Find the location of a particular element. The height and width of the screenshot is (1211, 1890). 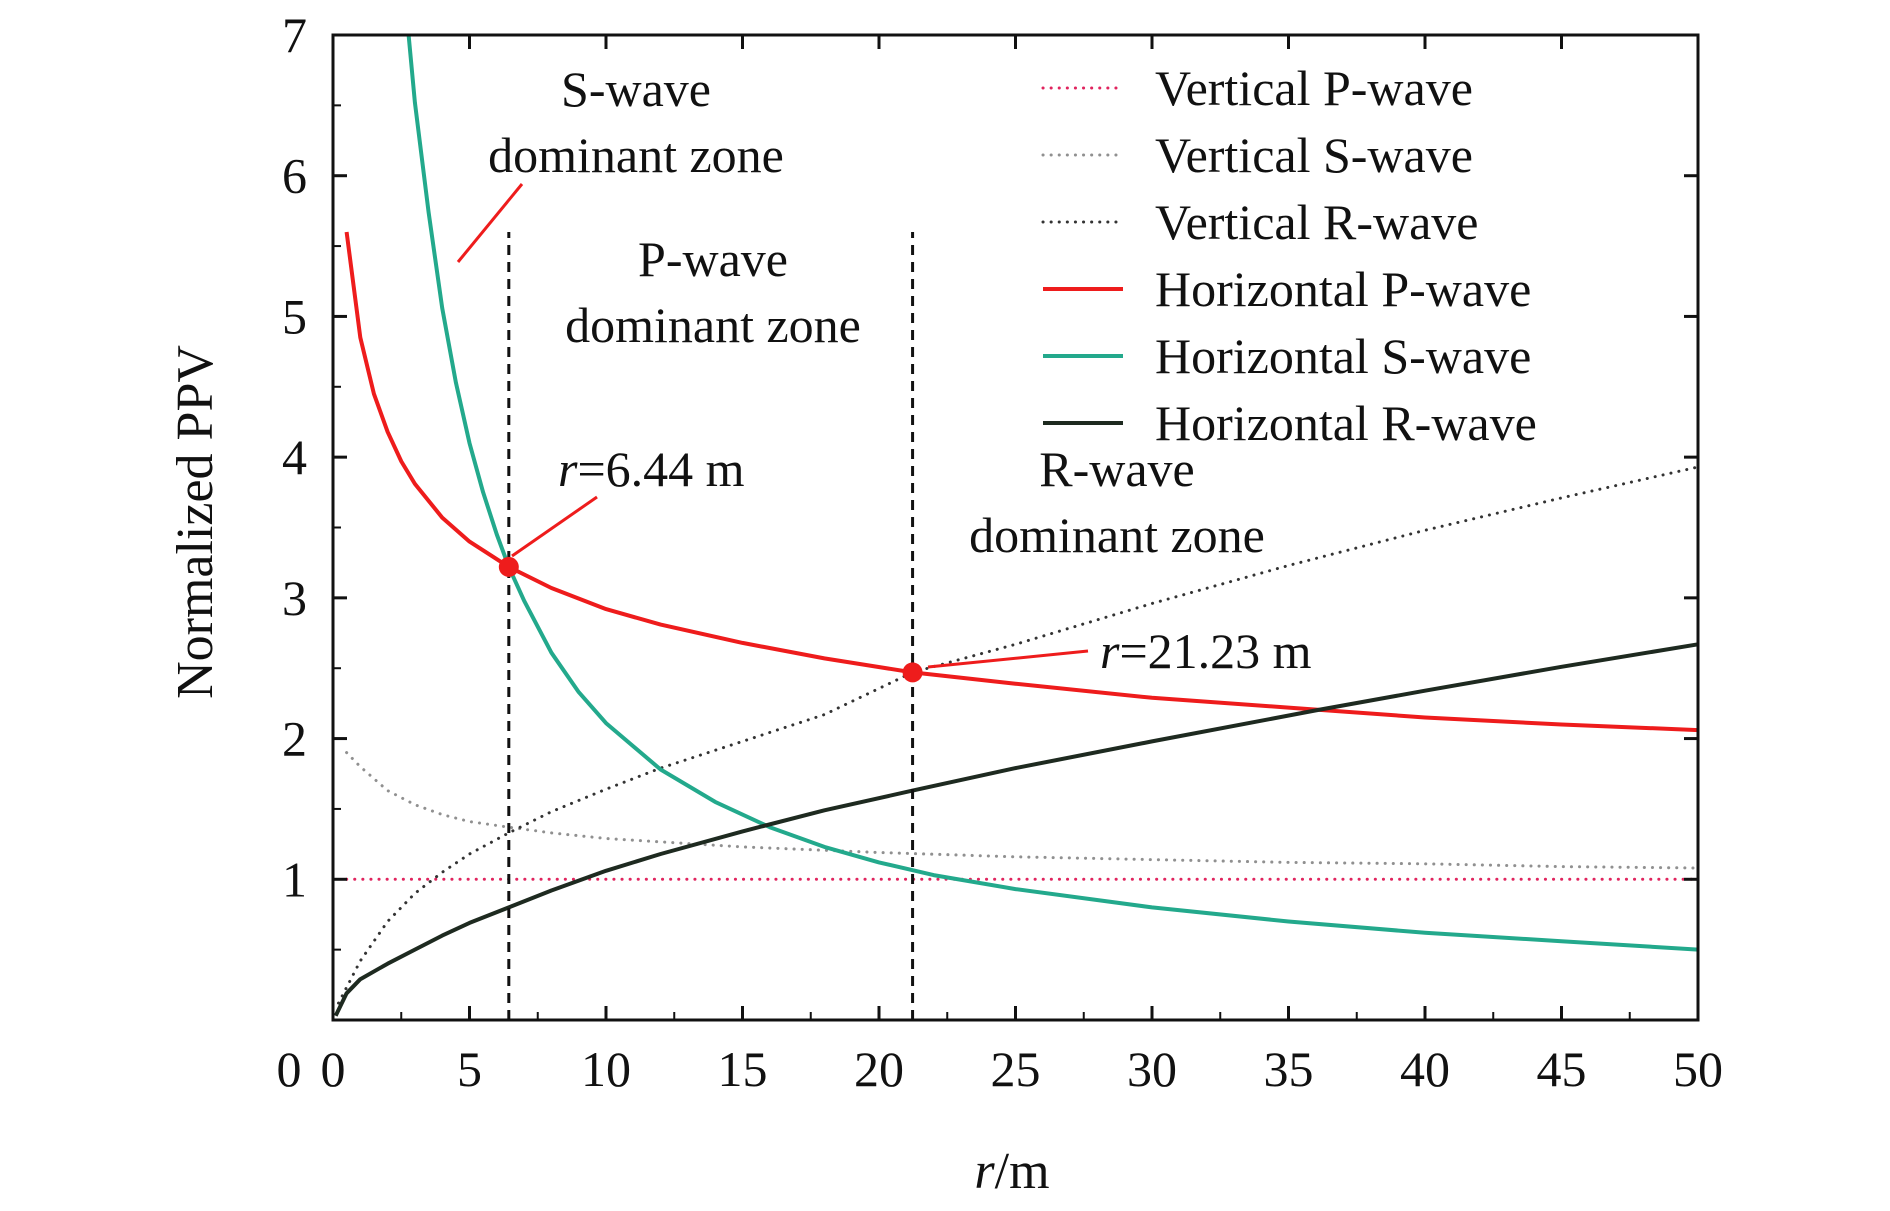

s-zone-label-line2: dominant zone is located at coordinates (636, 155).